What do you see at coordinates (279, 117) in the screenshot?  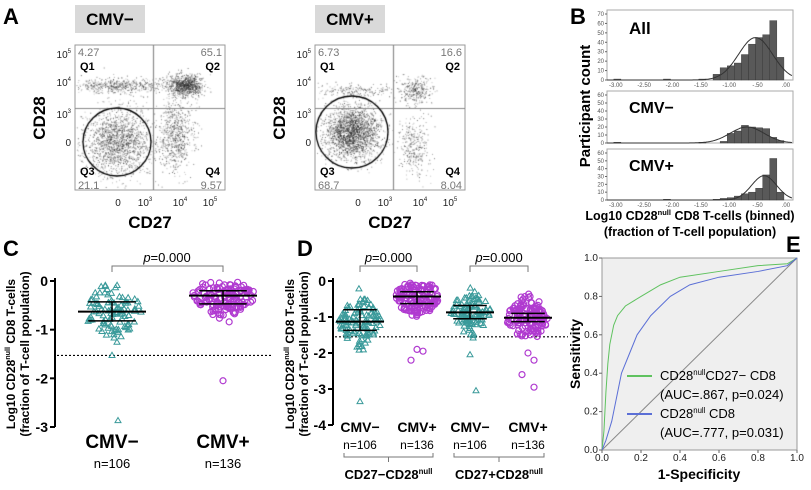 I see `y-axis-title: CD28` at bounding box center [279, 117].